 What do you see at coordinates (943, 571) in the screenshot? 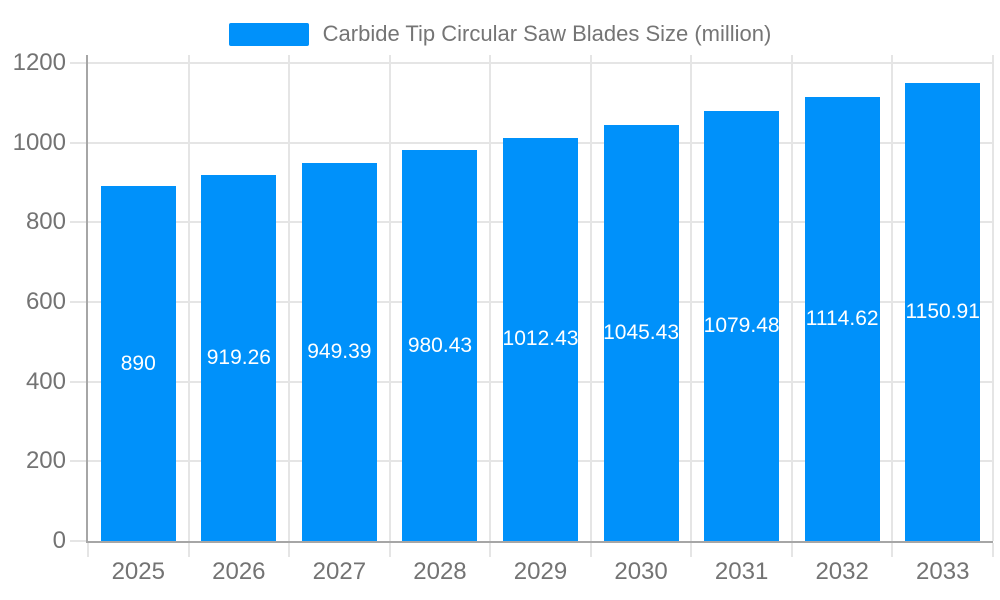
I see `x-tick-label: 2033` at bounding box center [943, 571].